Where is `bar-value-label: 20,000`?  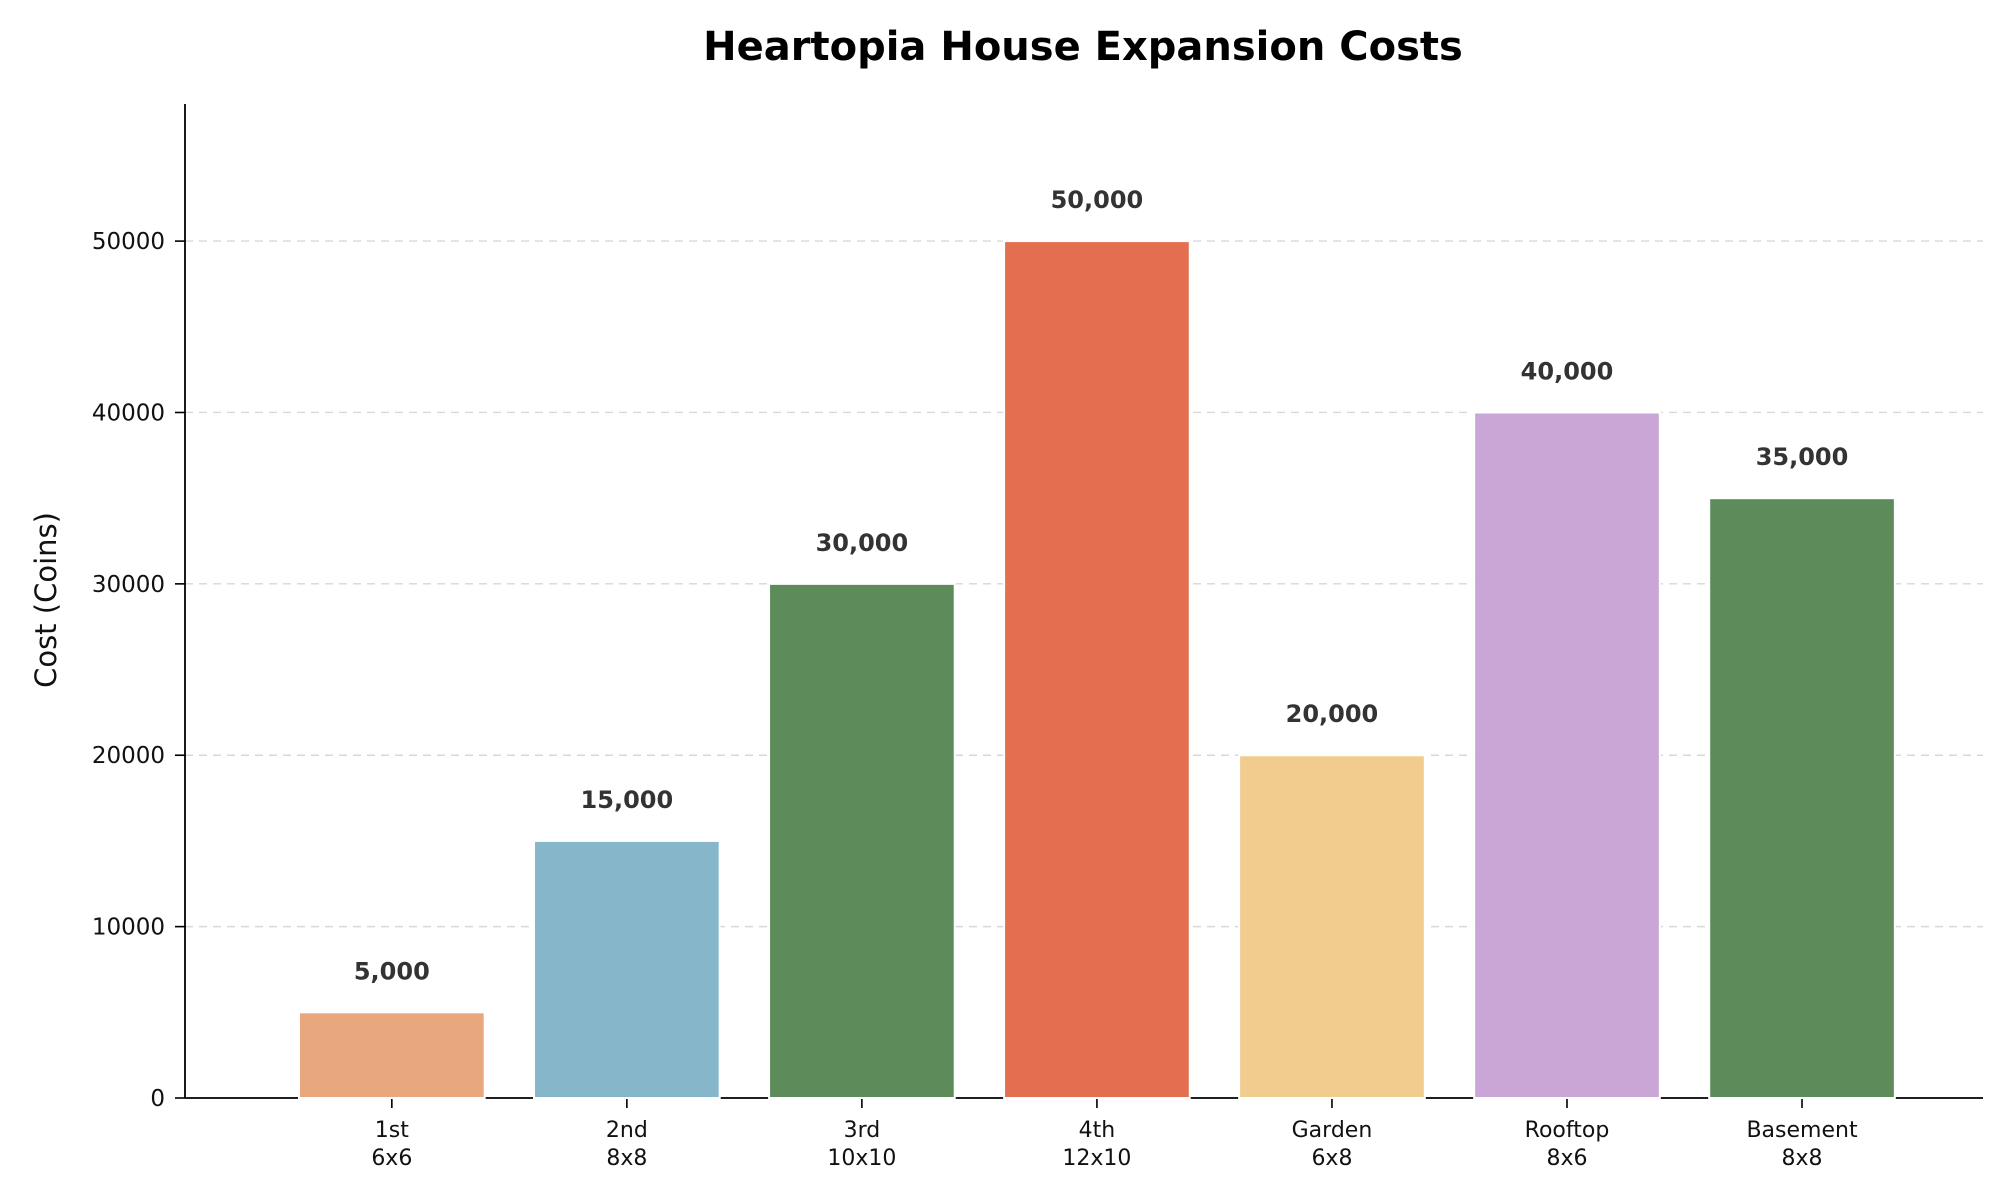
bar-value-label: 20,000 is located at coordinates (1332, 714).